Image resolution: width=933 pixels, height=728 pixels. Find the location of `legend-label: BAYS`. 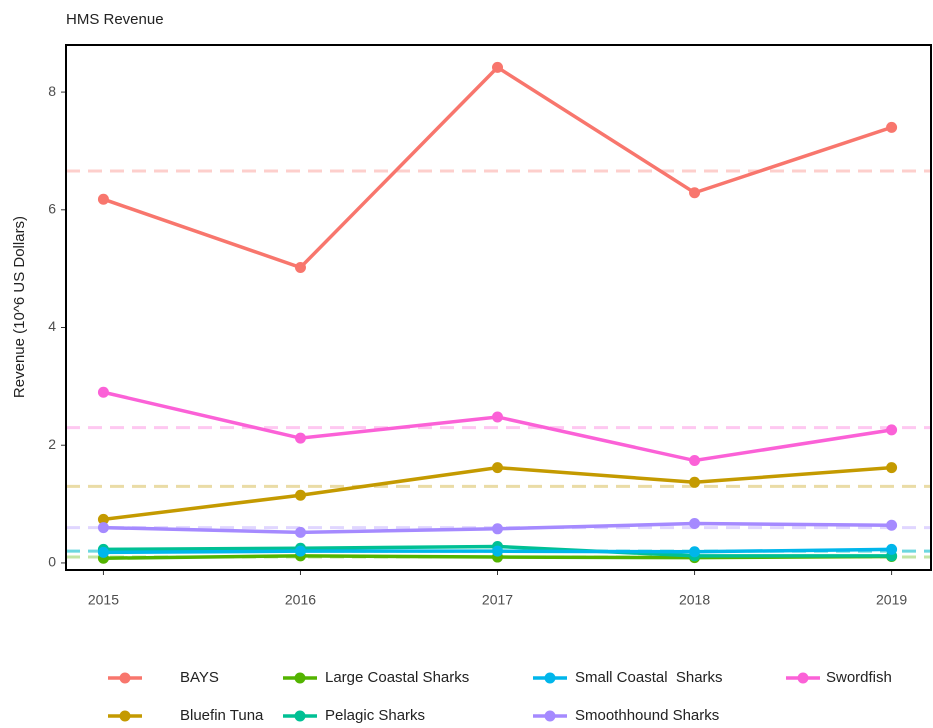

legend-label: BAYS is located at coordinates (199, 677).